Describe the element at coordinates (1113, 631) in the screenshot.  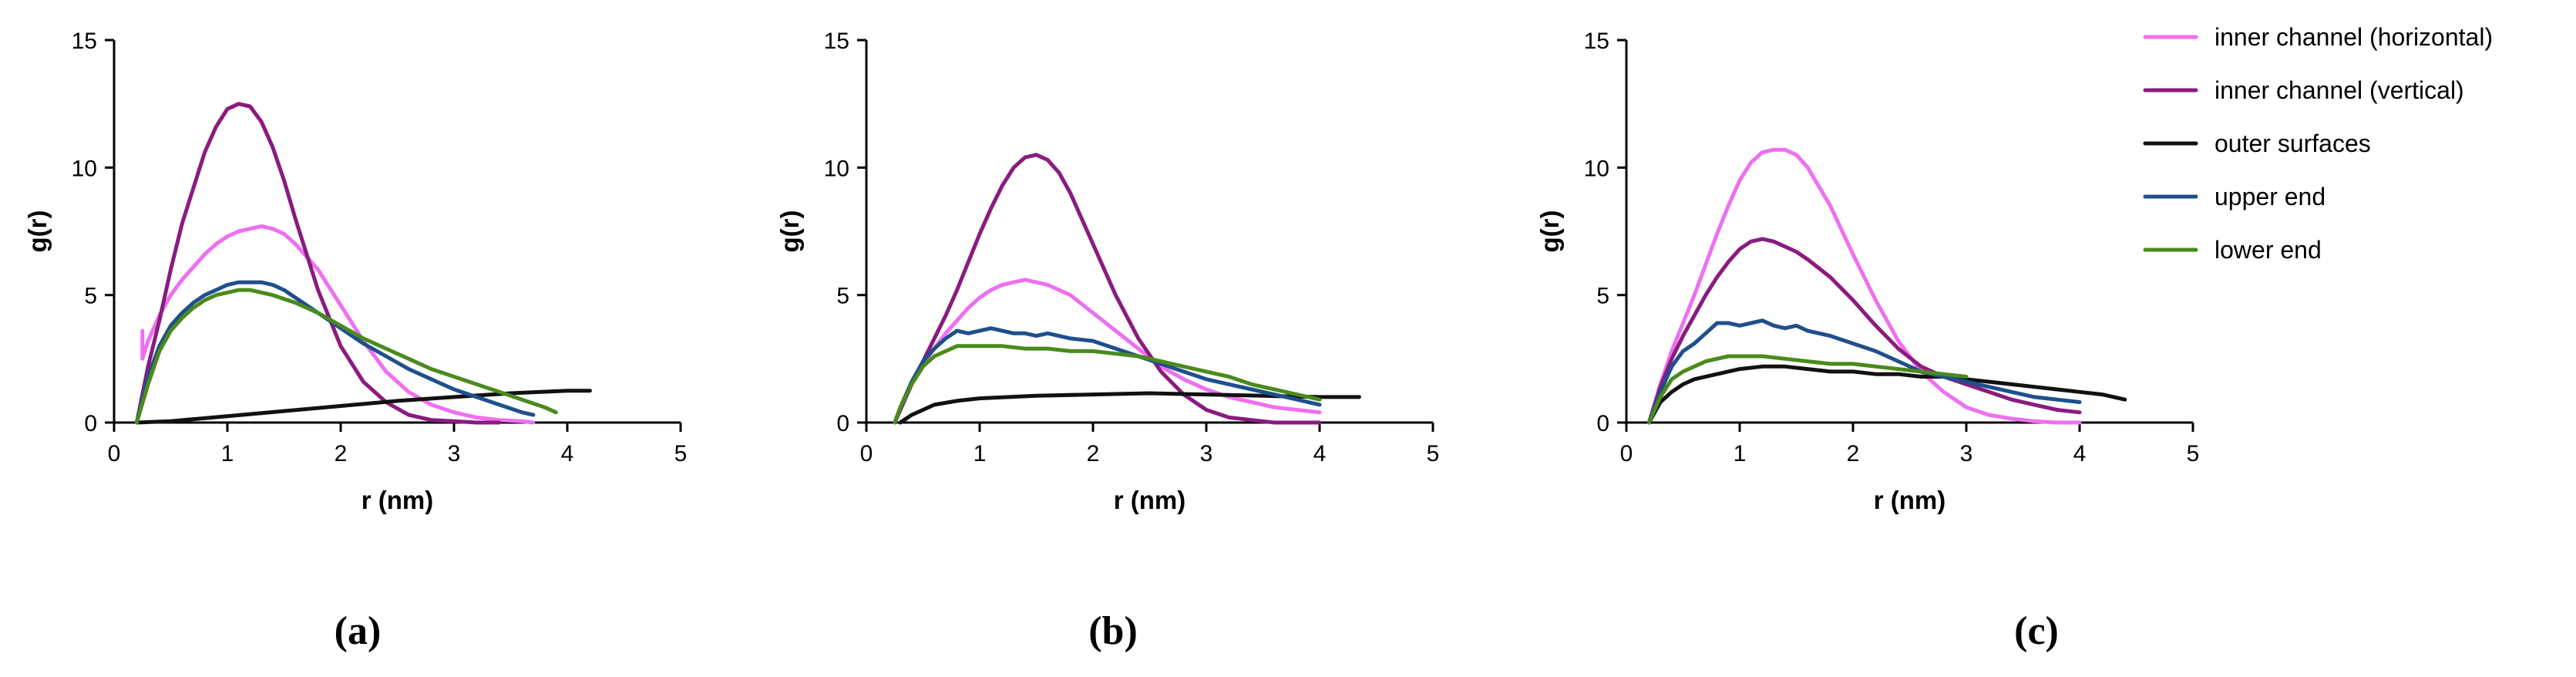
I see `panel-label: (b)` at that location.